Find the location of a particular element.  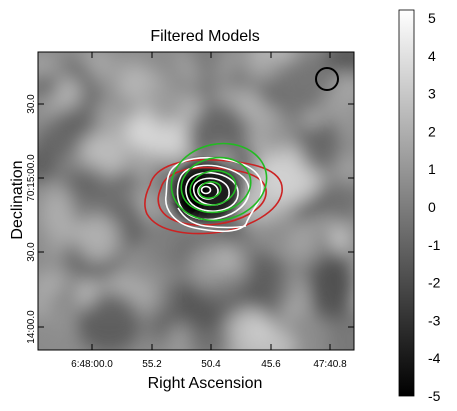

x-tick-labels: 6:48:00.0 55.2 50.4 45.6 47:40.8 is located at coordinates (209, 364).